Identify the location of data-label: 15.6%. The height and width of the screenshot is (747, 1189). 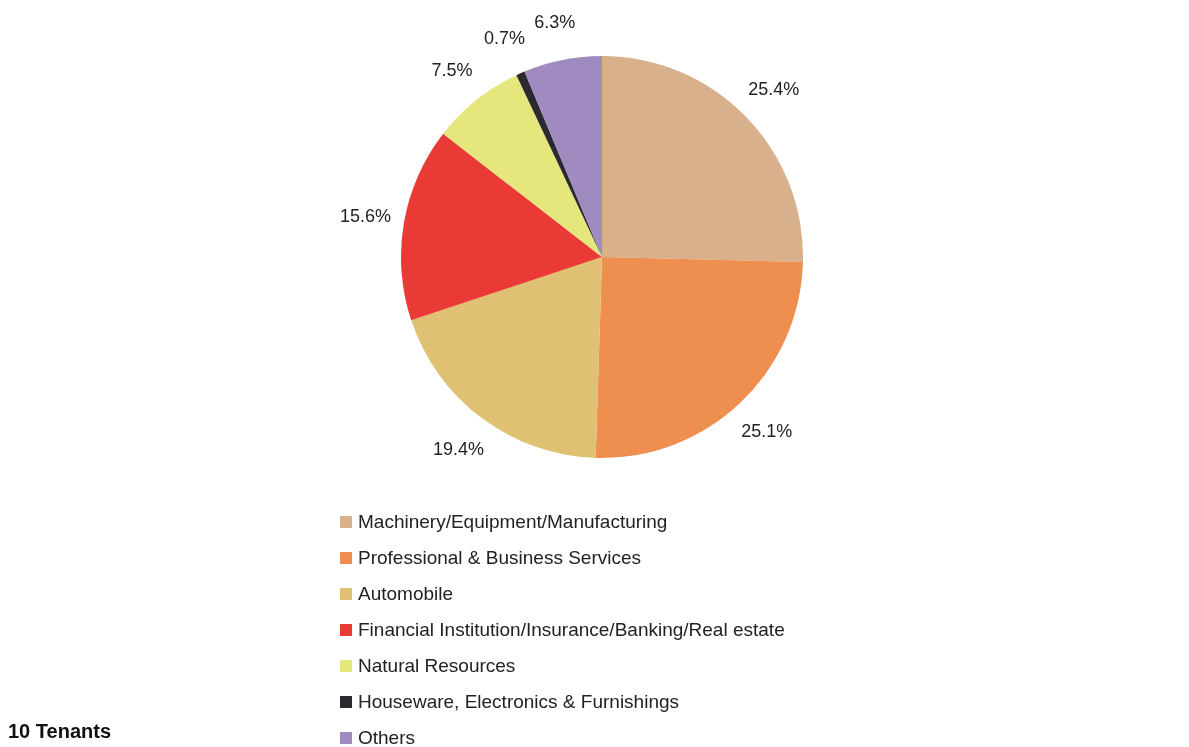
(365, 216).